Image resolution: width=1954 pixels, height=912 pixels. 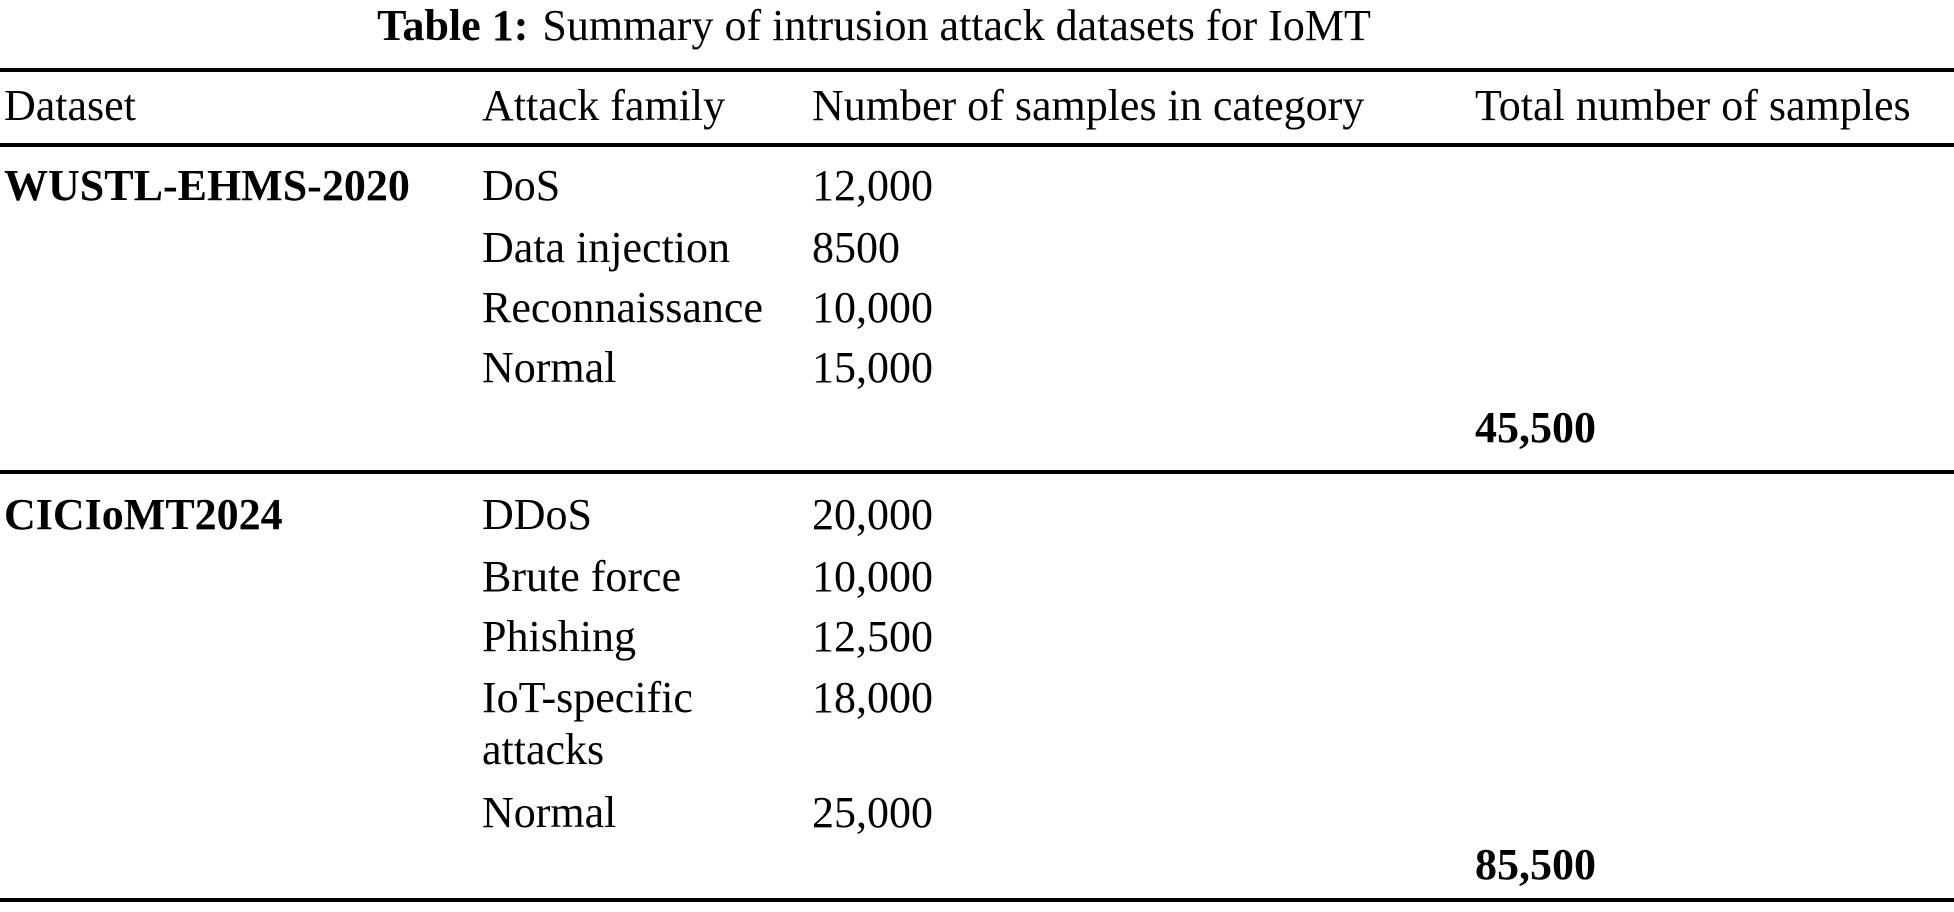 I want to click on dataset-name: CICIoMT2024, so click(x=143, y=514).